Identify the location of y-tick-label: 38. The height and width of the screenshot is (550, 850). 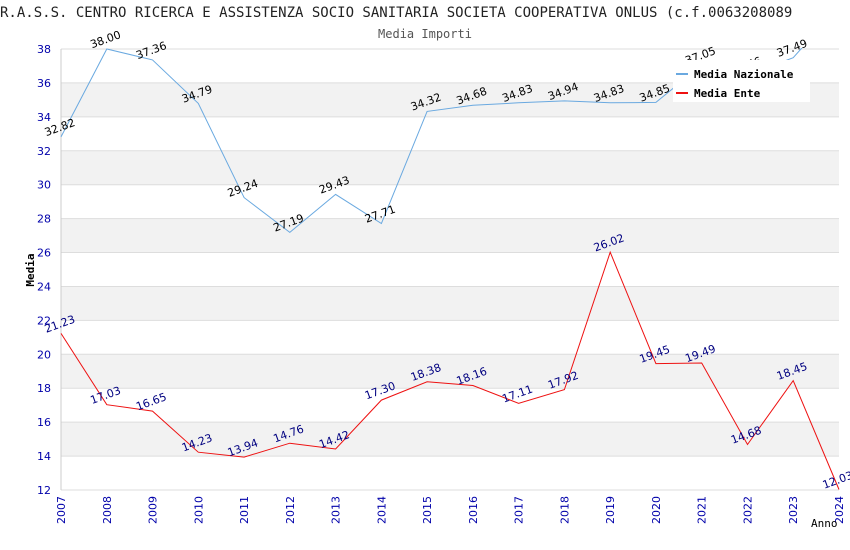
(44, 49).